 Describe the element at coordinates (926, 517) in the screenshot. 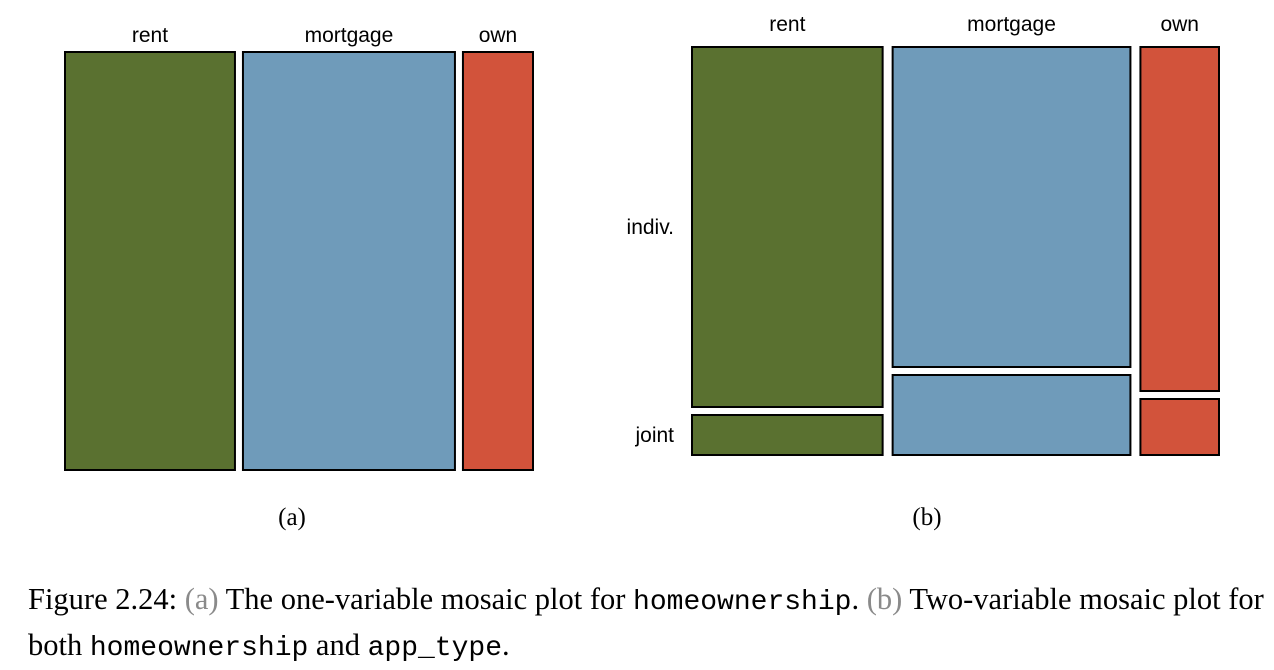

I see `panel-b-label: (b)` at that location.